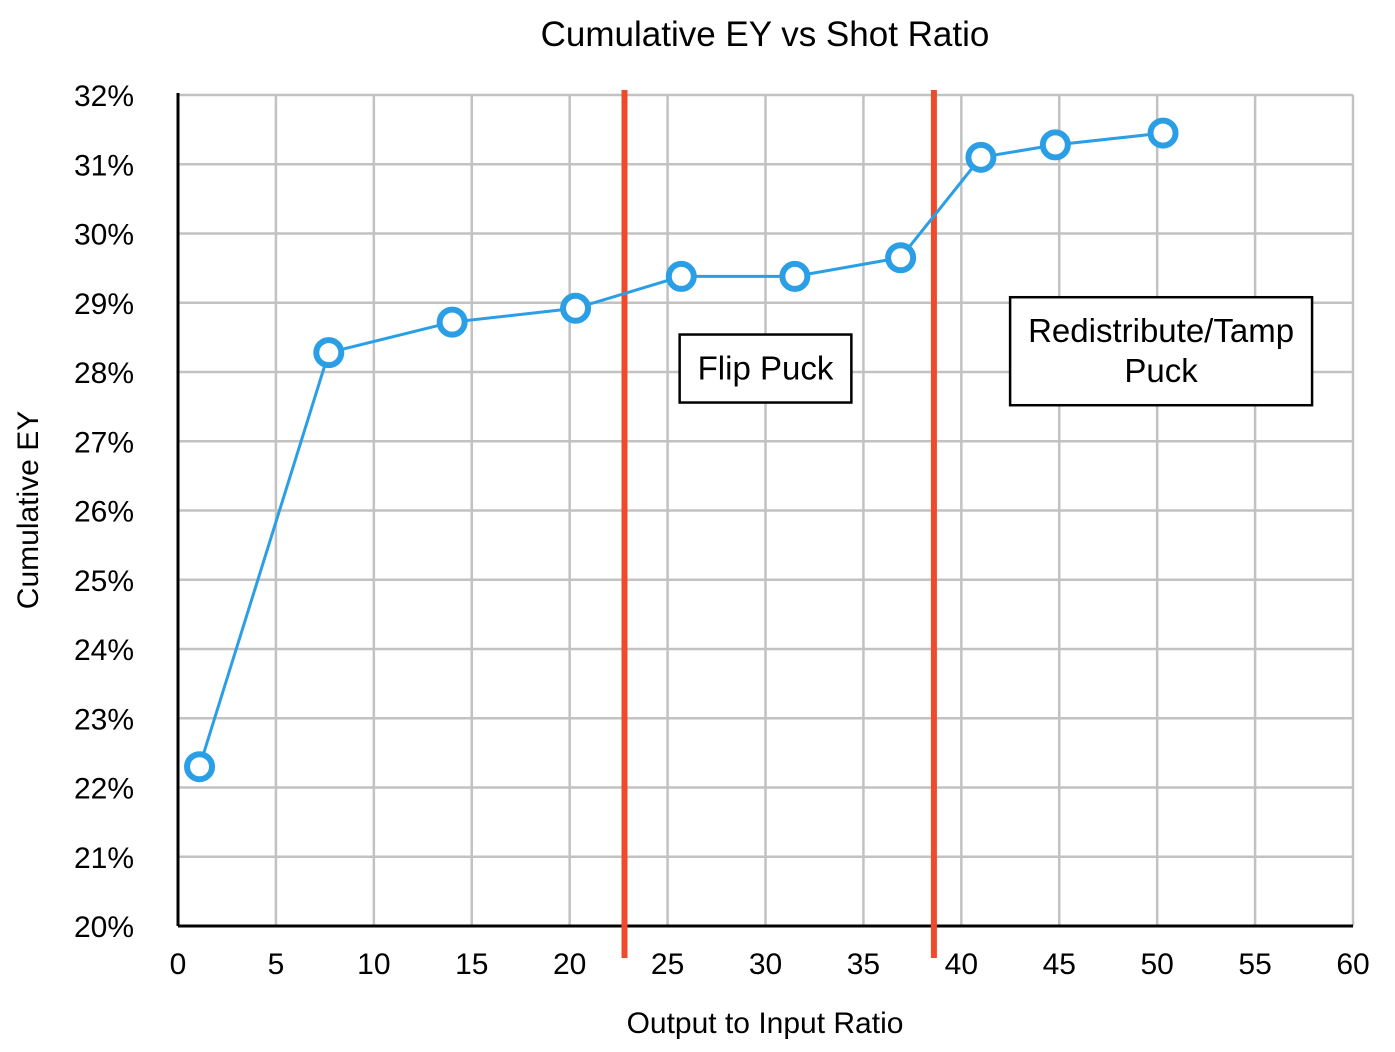  I want to click on y-tick-label: 30%, so click(104, 235).